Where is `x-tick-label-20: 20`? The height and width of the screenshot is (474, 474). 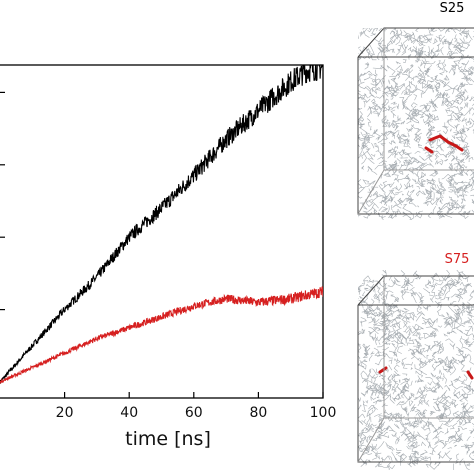
x-tick-label-20: 20 is located at coordinates (65, 413).